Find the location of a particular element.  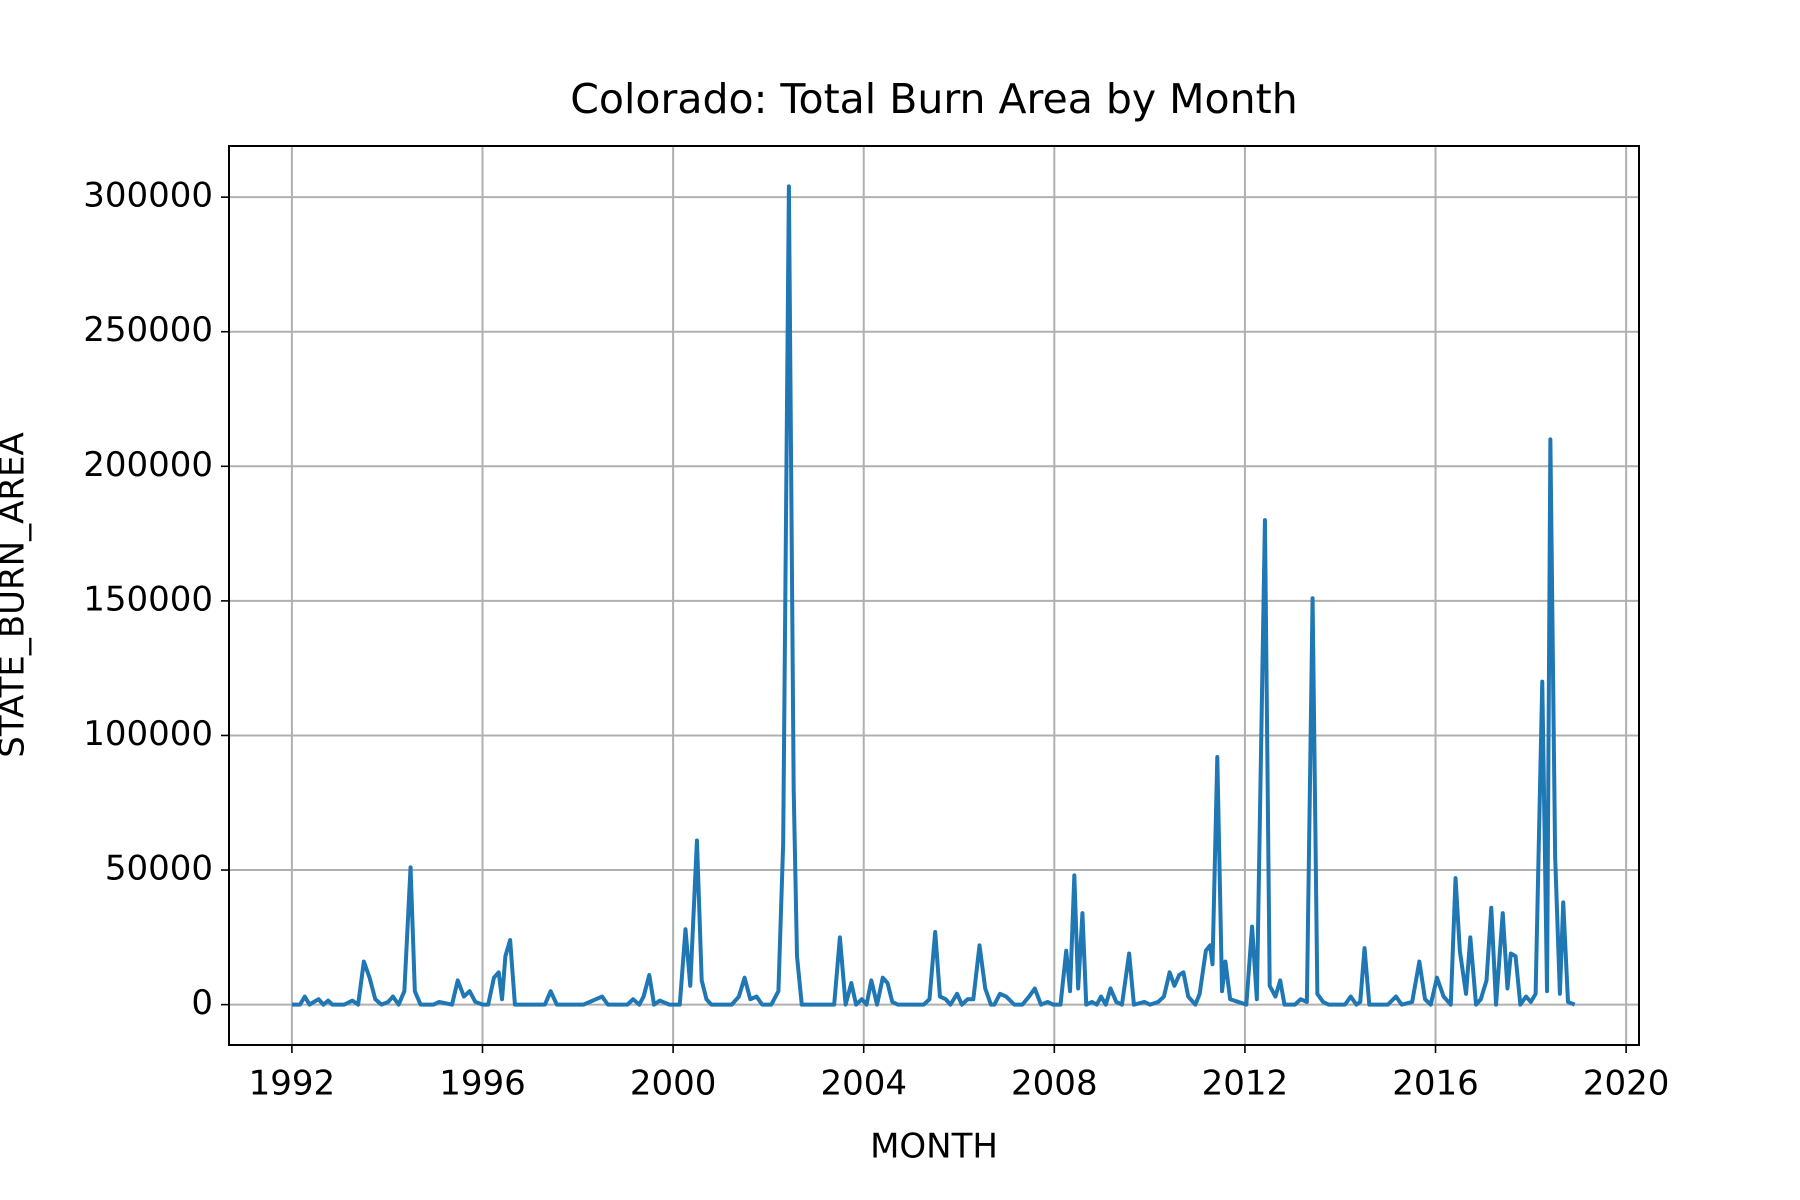

y-tick-label: 250000 is located at coordinates (148, 330).